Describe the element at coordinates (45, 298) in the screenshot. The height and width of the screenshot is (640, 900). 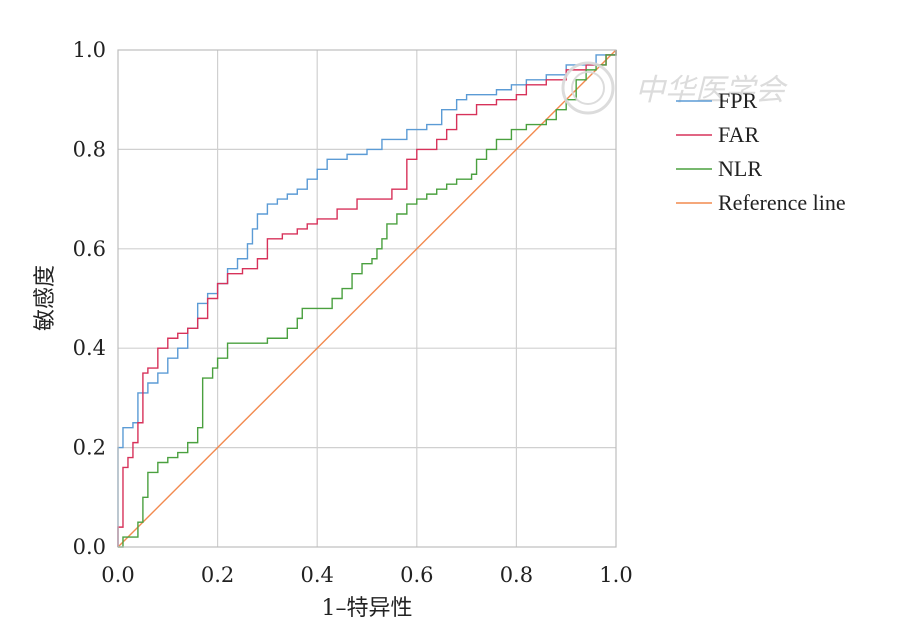
I see `y-axis-label: 敏感度` at that location.